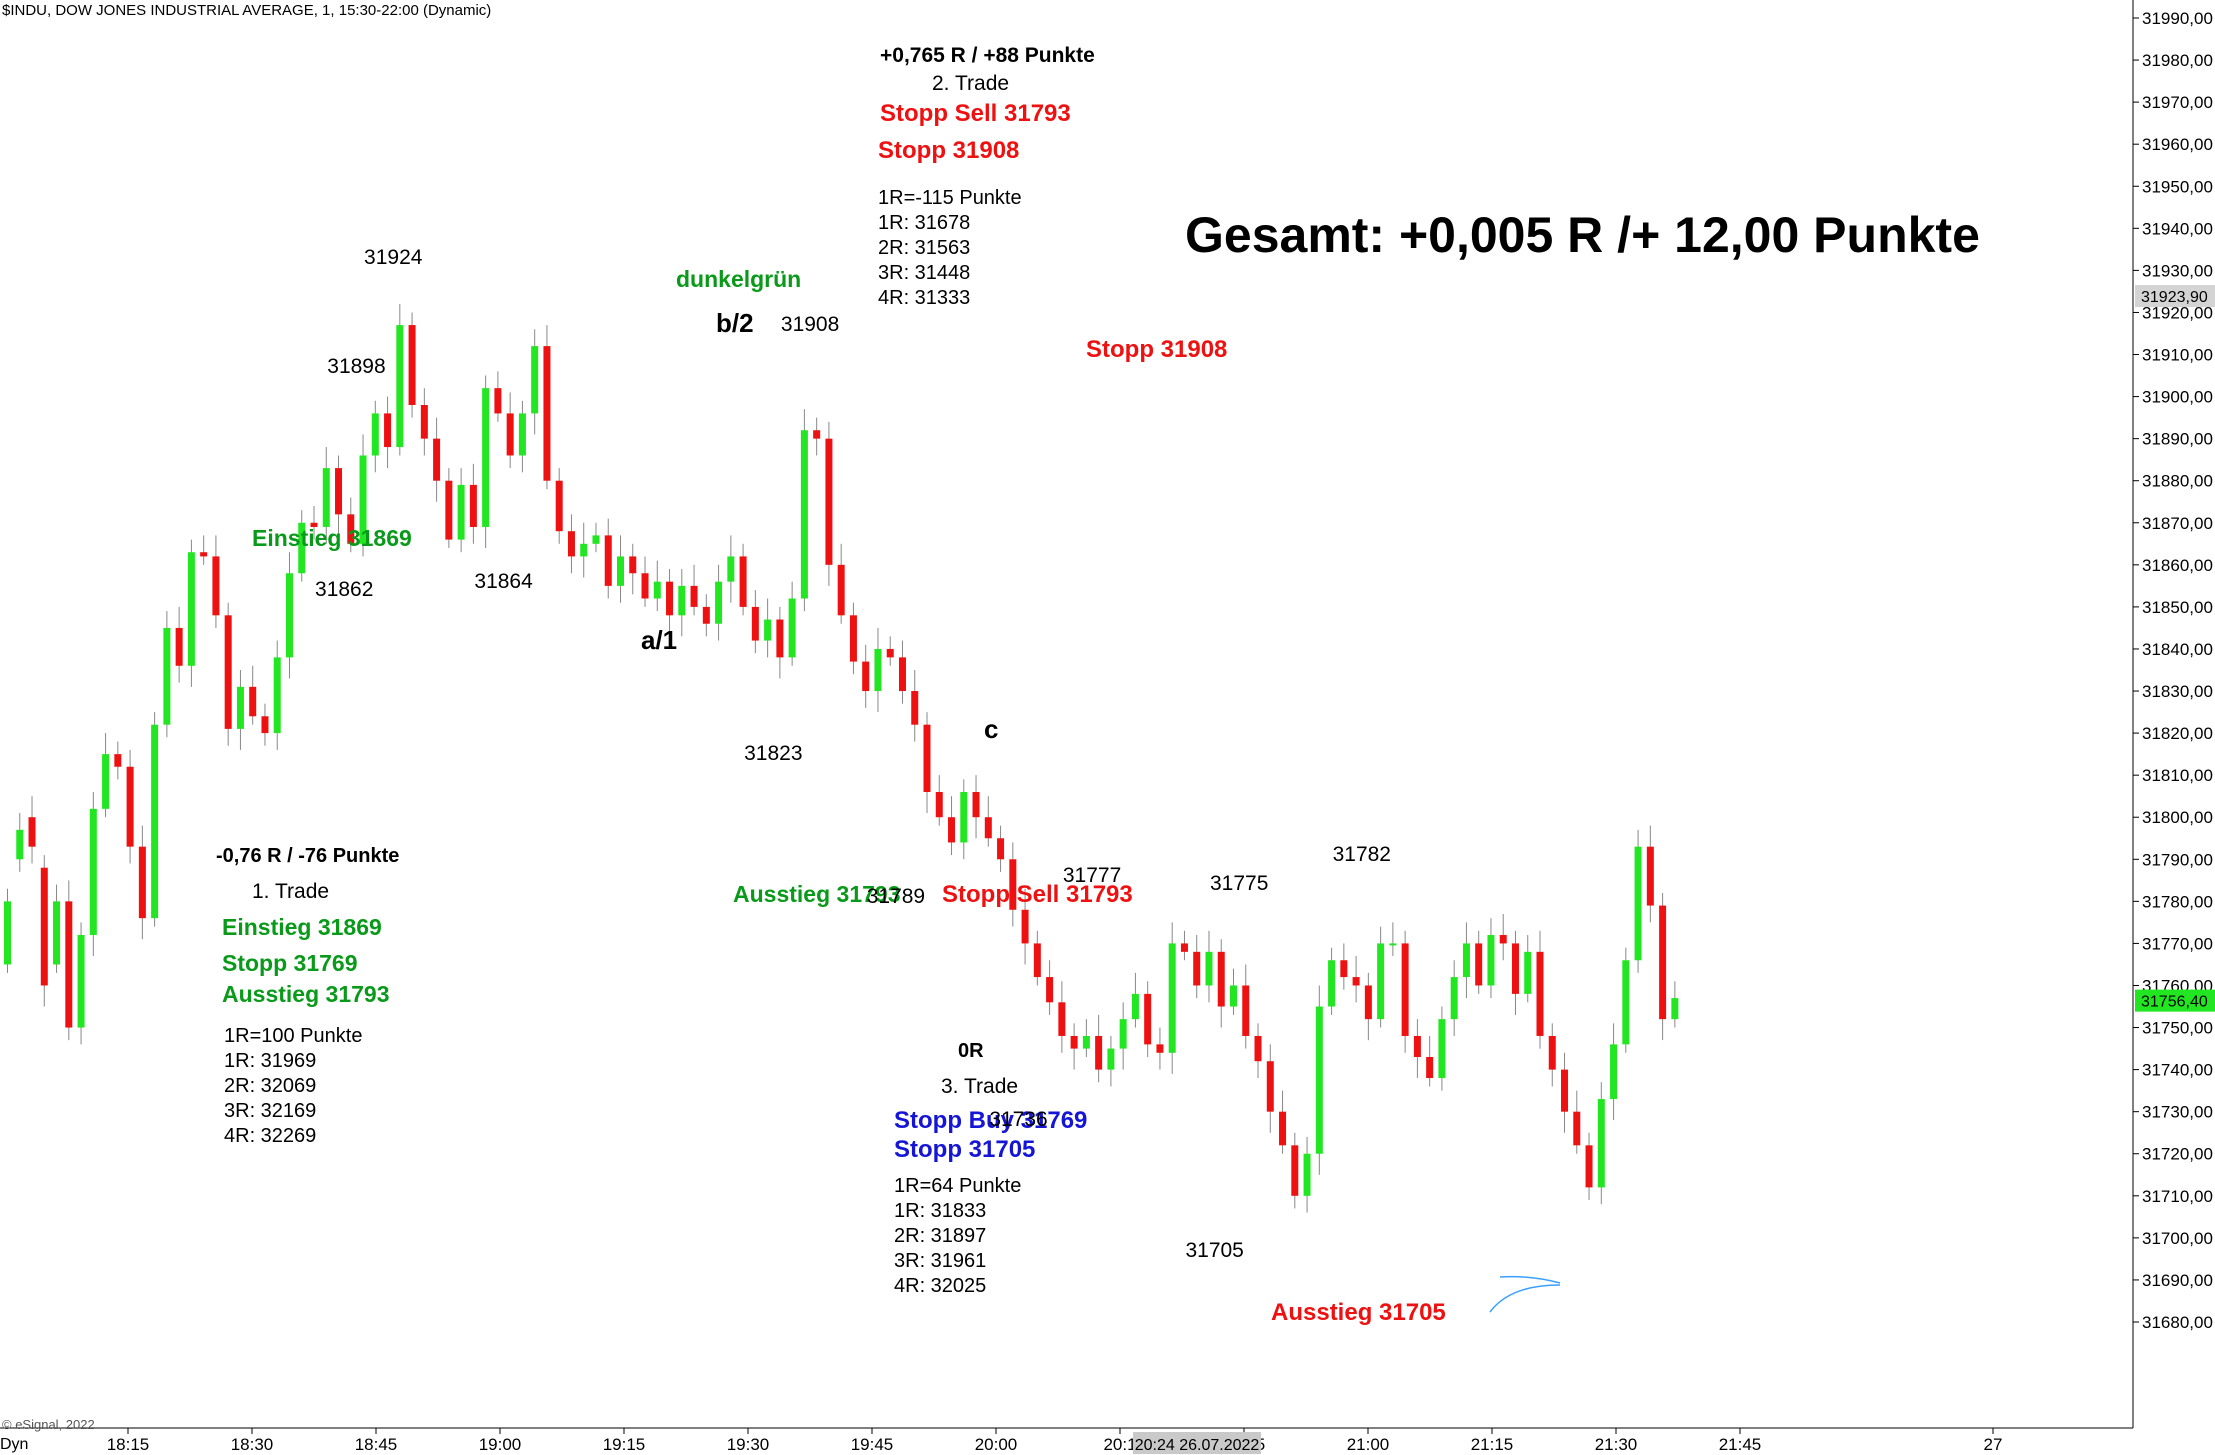 The height and width of the screenshot is (1455, 2215). Describe the element at coordinates (1214, 1250) in the screenshot. I see `price-point-label: 31705` at that location.